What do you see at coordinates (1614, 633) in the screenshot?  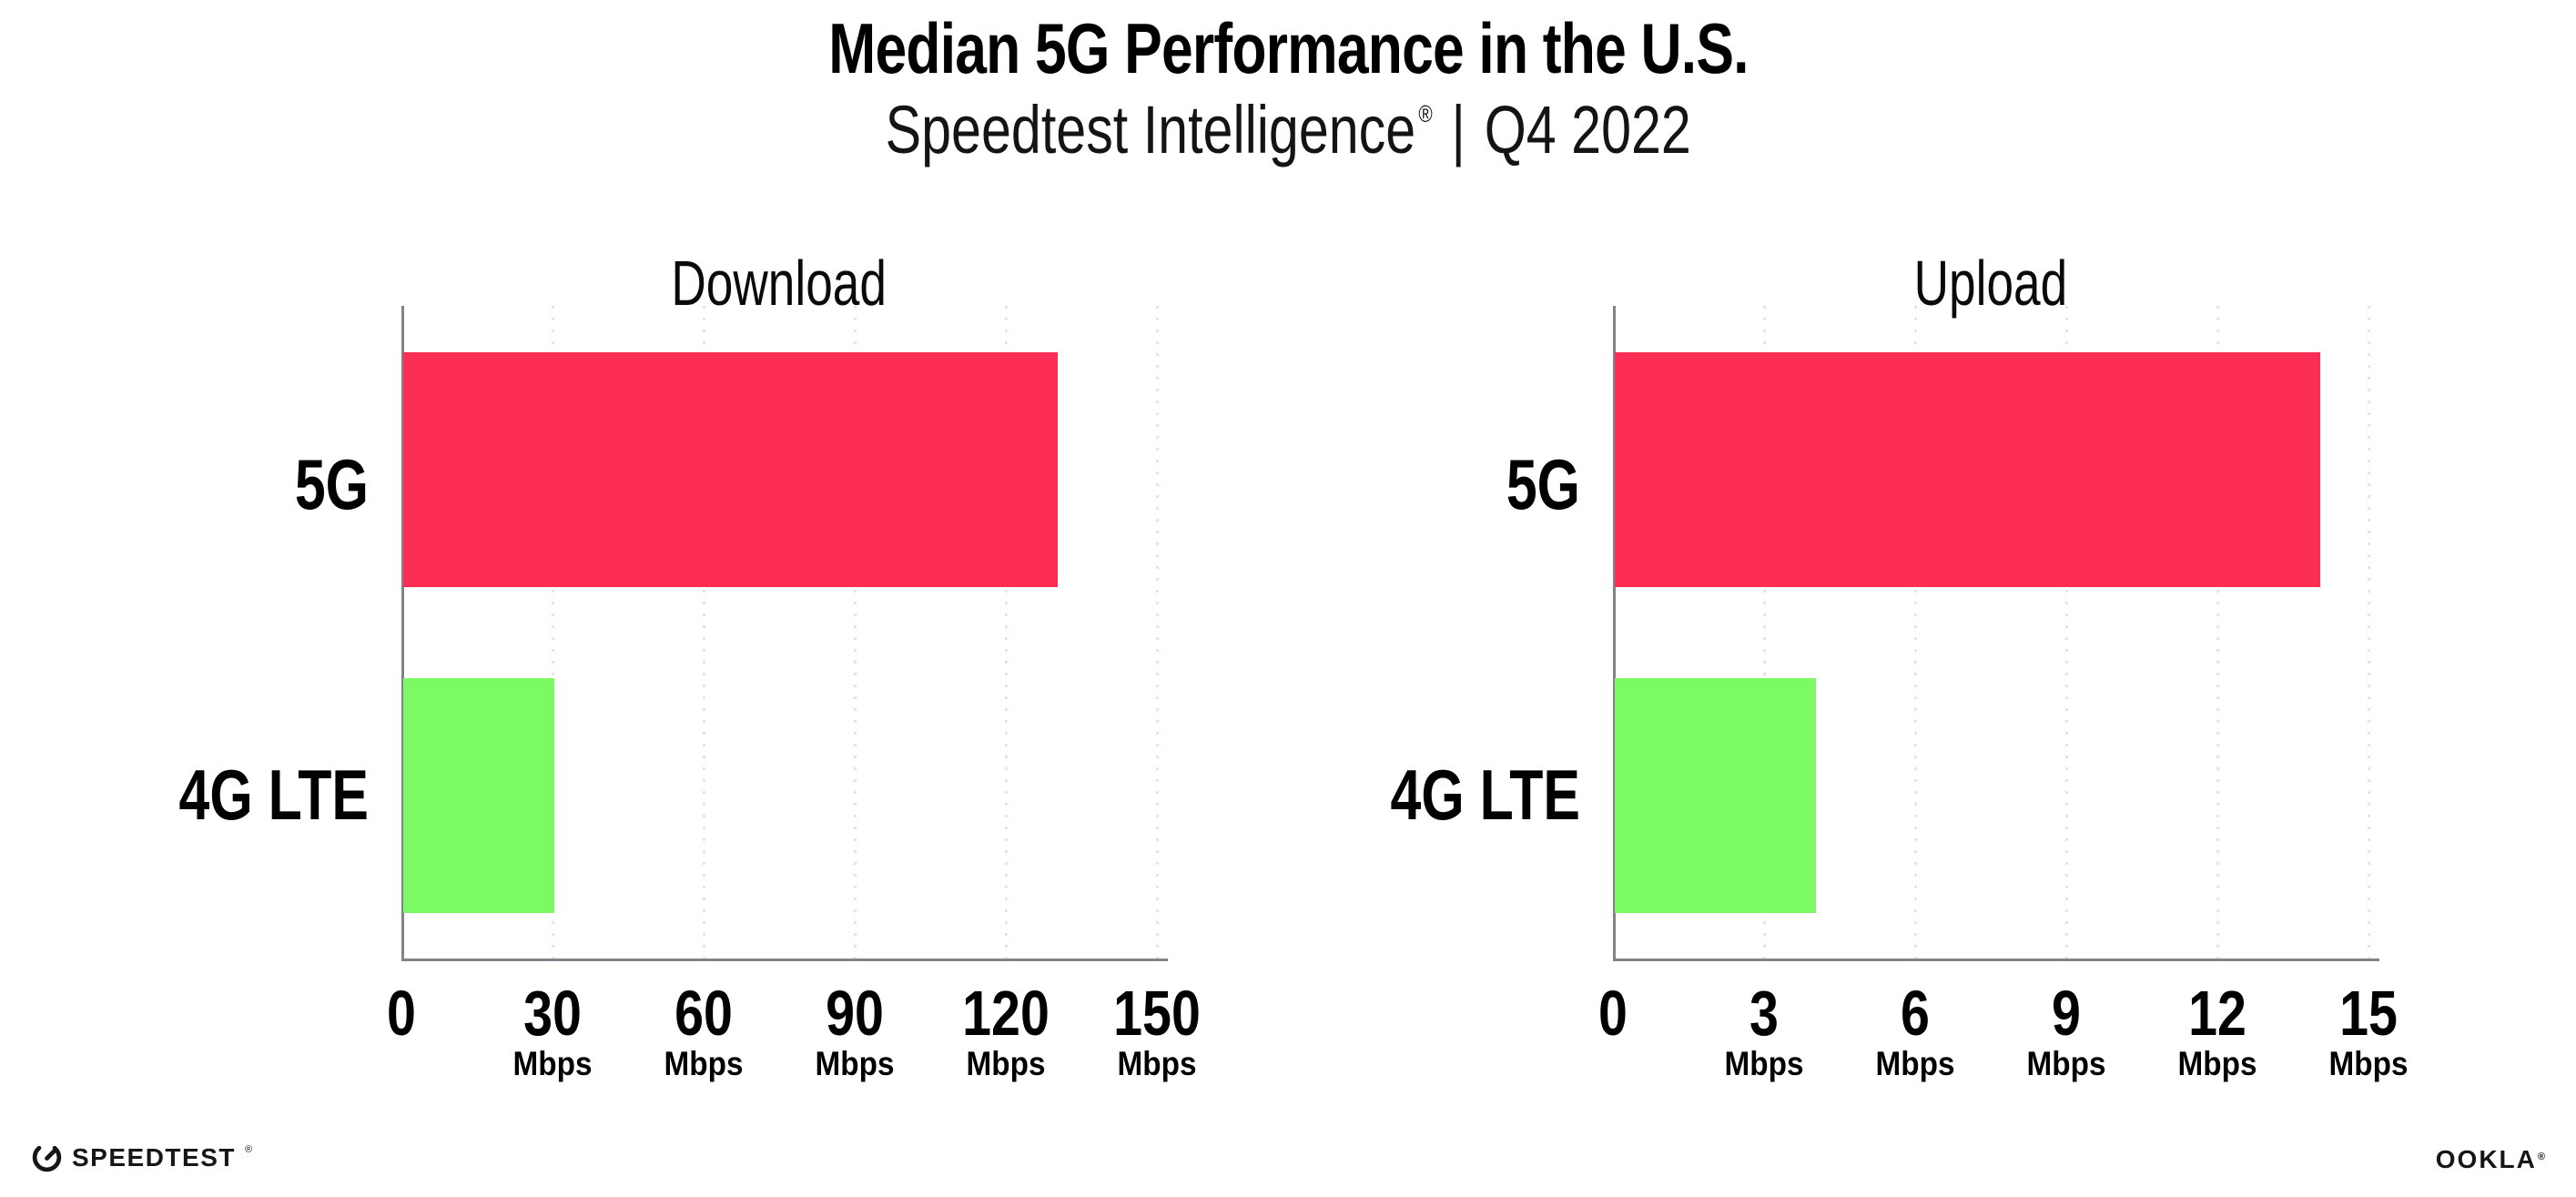 I see `y-axis-upload` at bounding box center [1614, 633].